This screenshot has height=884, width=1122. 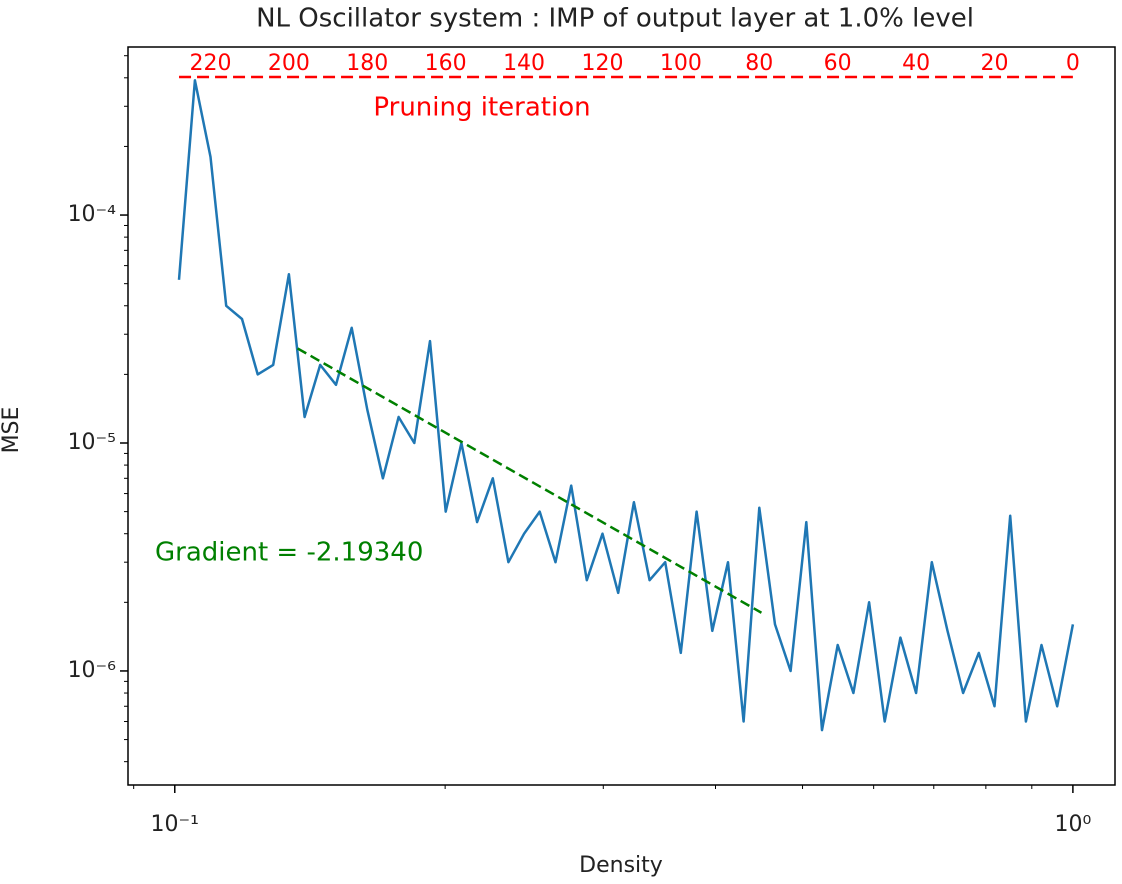 What do you see at coordinates (524, 63) in the screenshot?
I see `pruning-tick-label: 140` at bounding box center [524, 63].